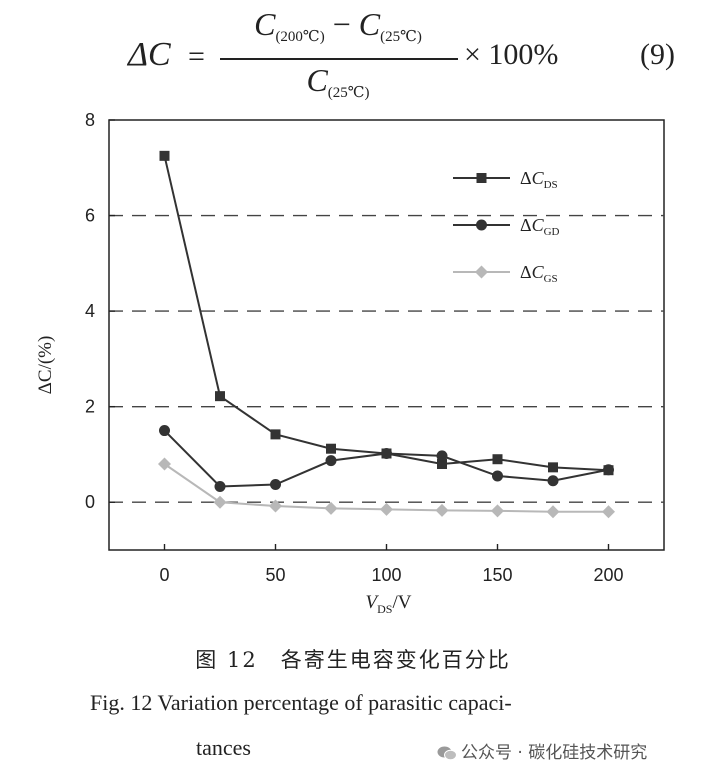  What do you see at coordinates (481, 225) in the screenshot?
I see `legend-marker-gd` at bounding box center [481, 225].